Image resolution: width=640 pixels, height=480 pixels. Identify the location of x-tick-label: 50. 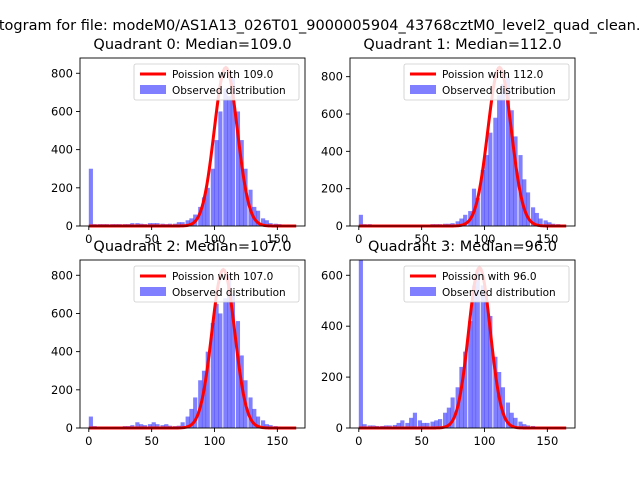
(151, 441).